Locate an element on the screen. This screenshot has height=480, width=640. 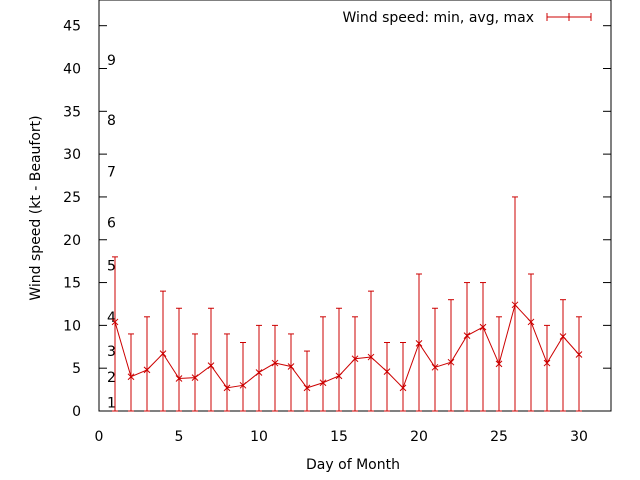
beaufort-scale: 1 2 3 4 5 6 7 8 9 is located at coordinates (111, 232).